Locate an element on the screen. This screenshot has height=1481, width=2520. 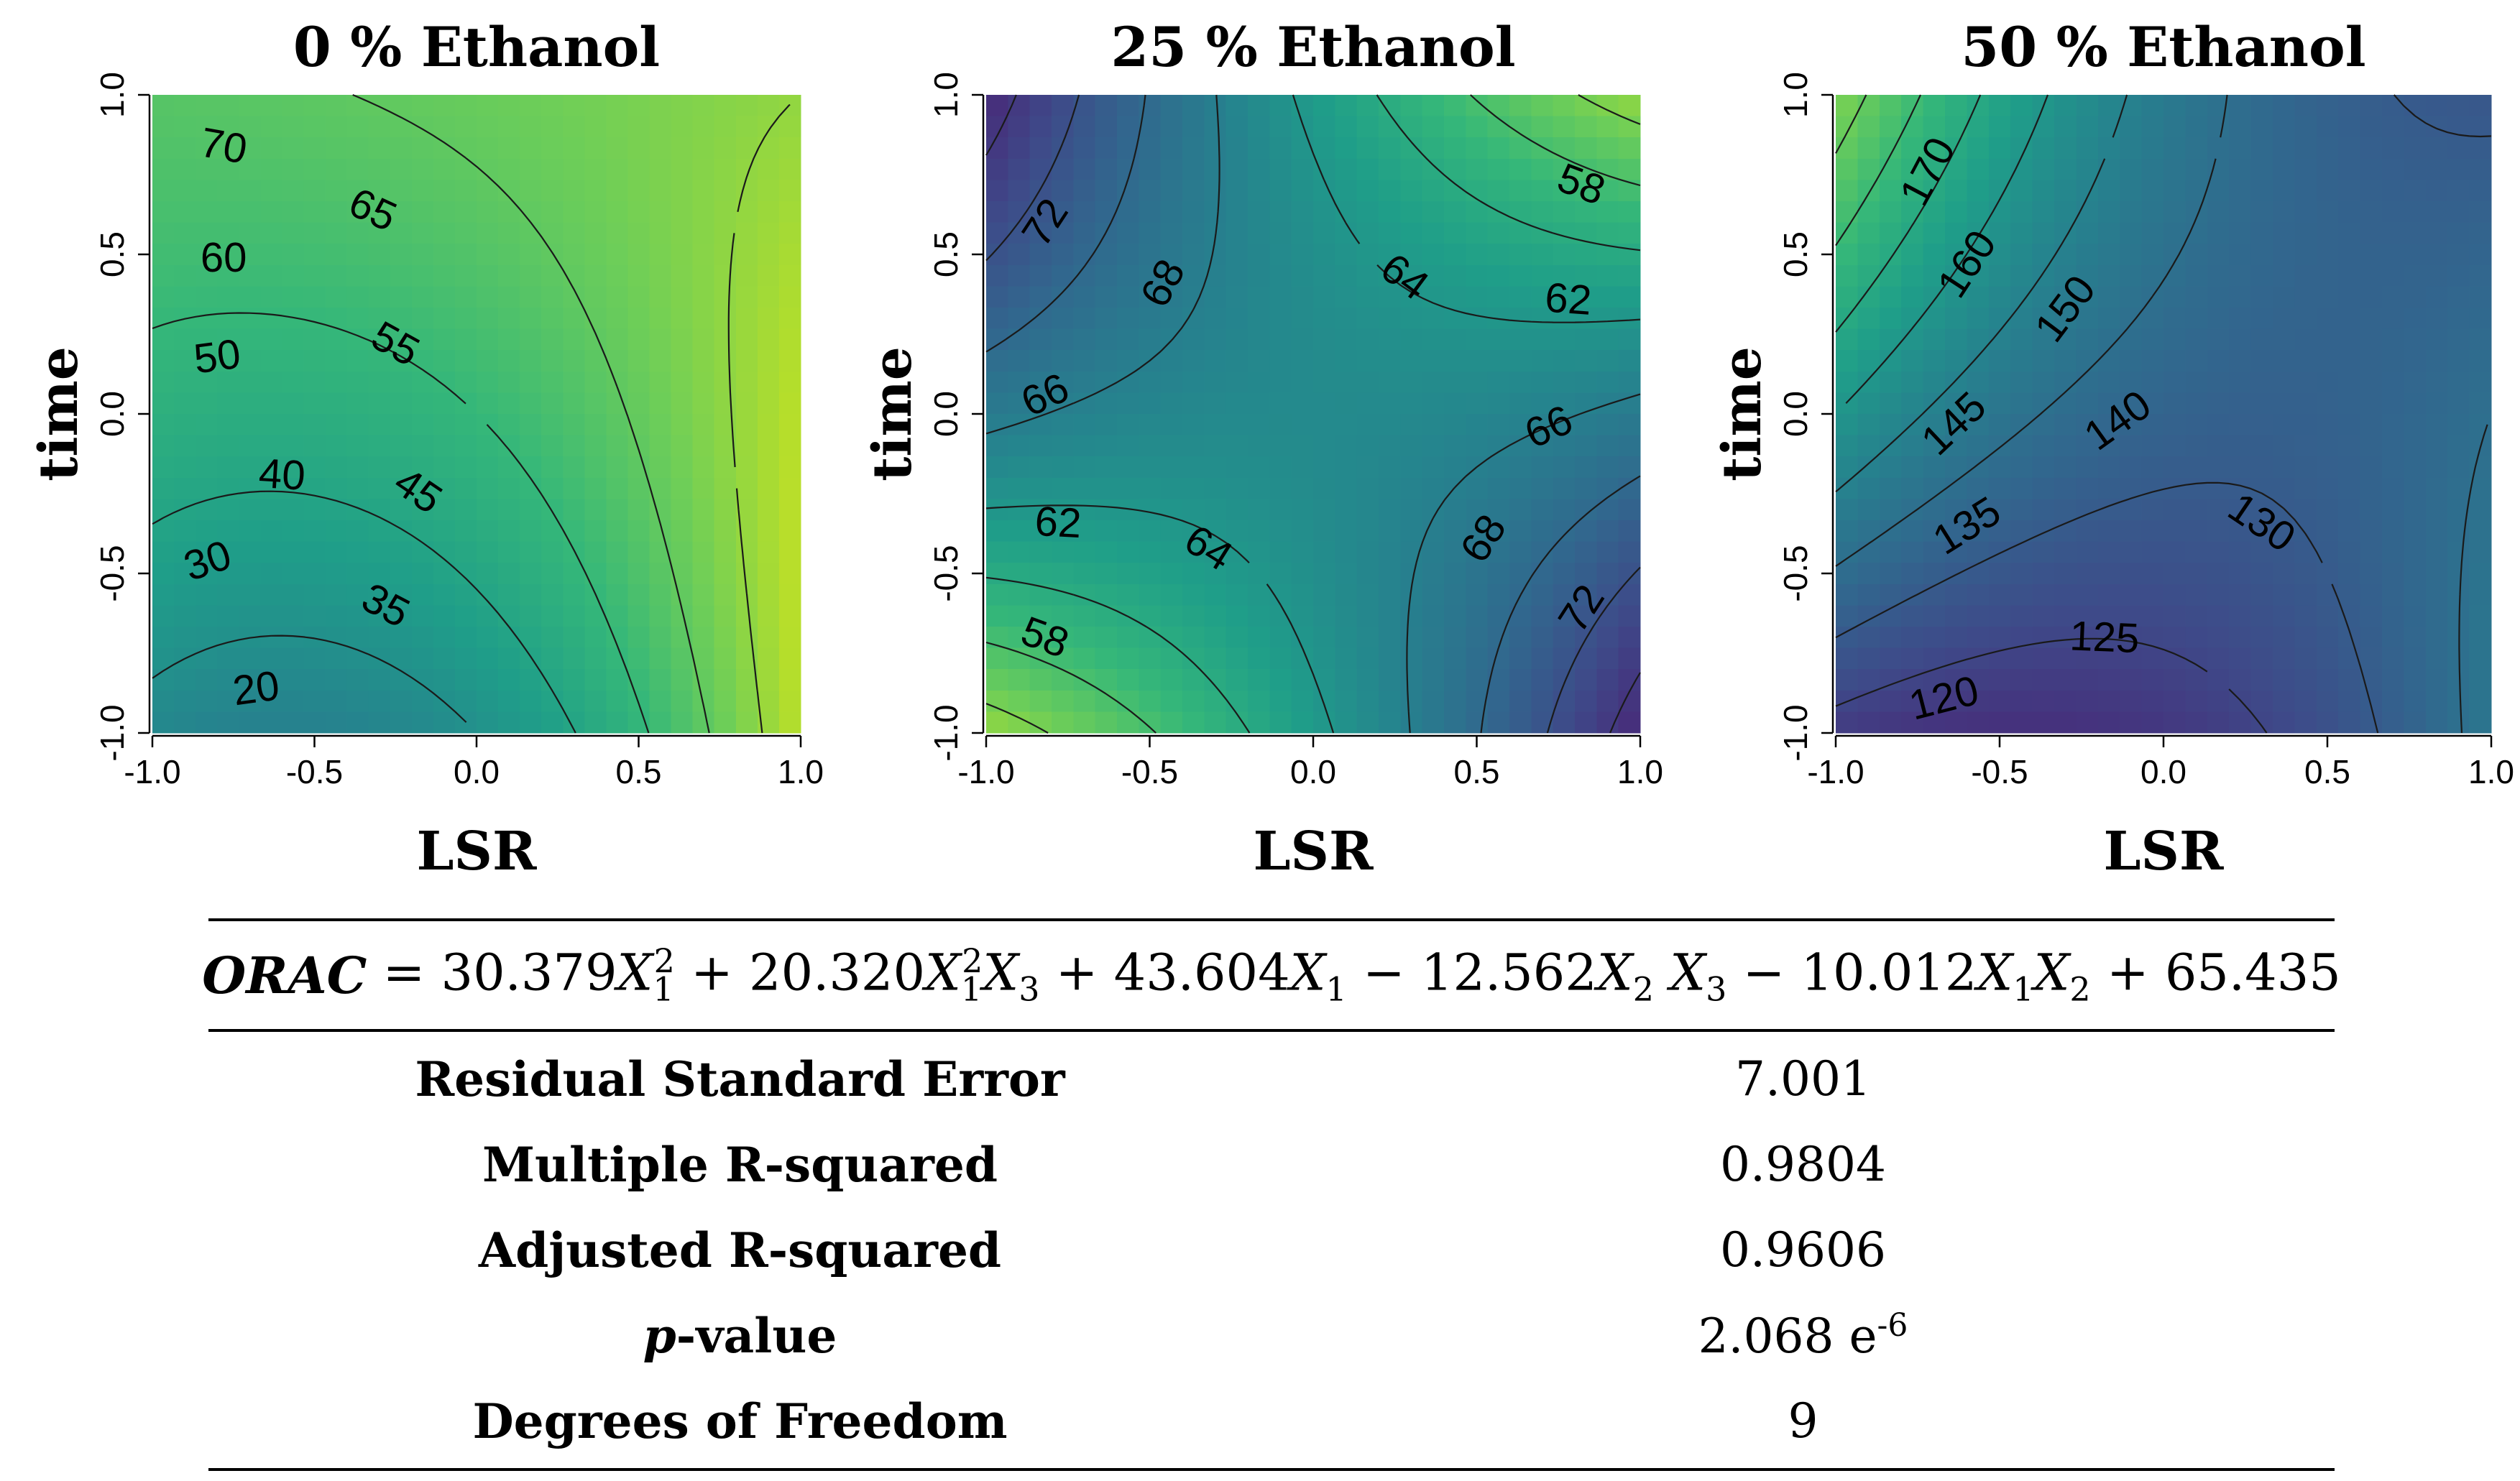
x-tick-label: 1.0 is located at coordinates (1640, 772).